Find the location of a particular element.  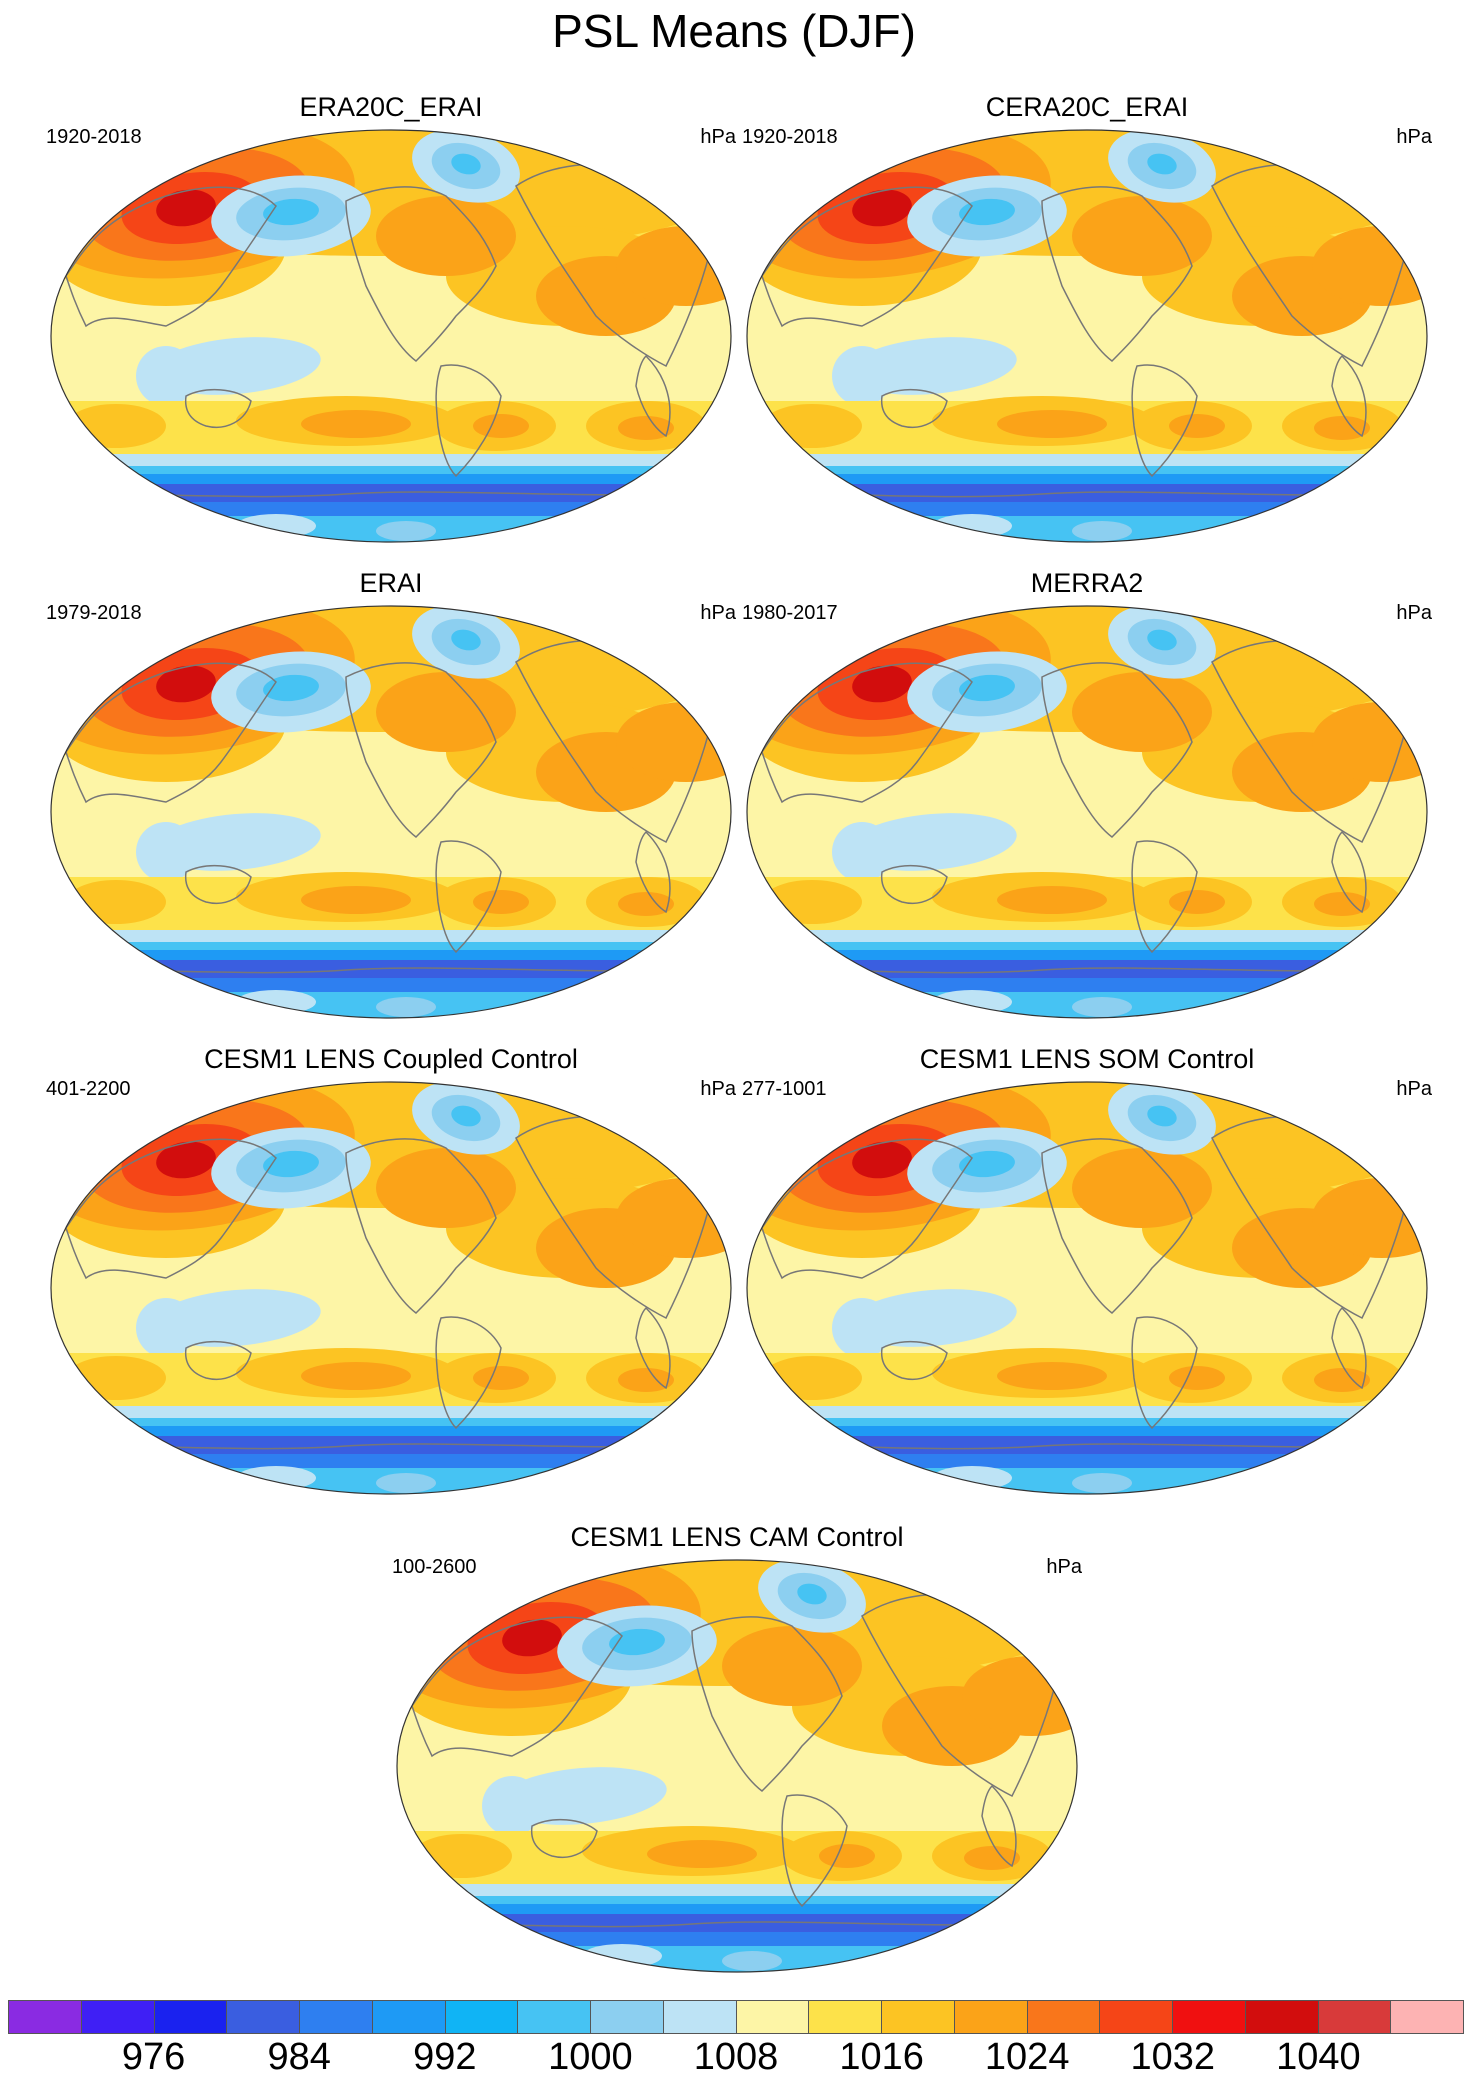

map-panel: CESM1 LENS CAM Control 100-2600 hPa is located at coordinates (737, 1747).